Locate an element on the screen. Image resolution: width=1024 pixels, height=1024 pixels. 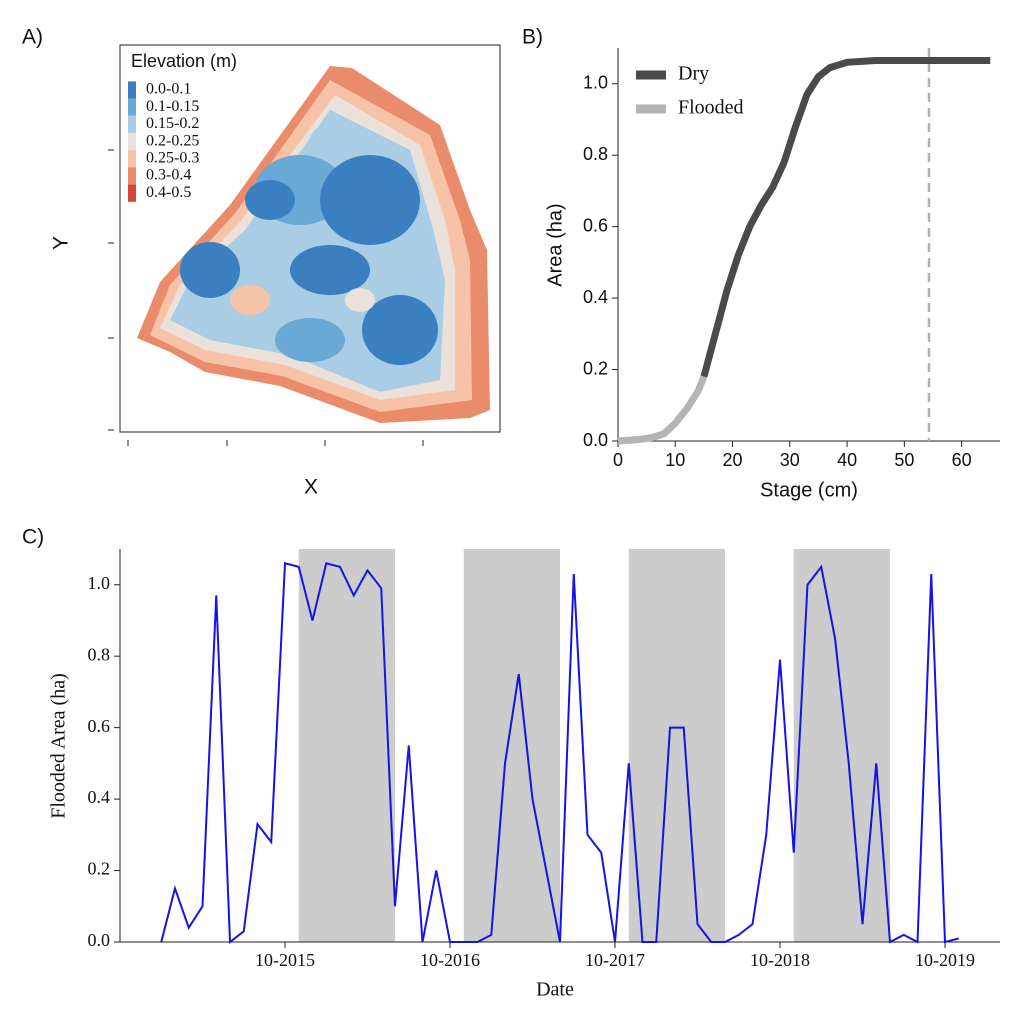
y-axis-label: Area (ha) is located at coordinates (555, 244).